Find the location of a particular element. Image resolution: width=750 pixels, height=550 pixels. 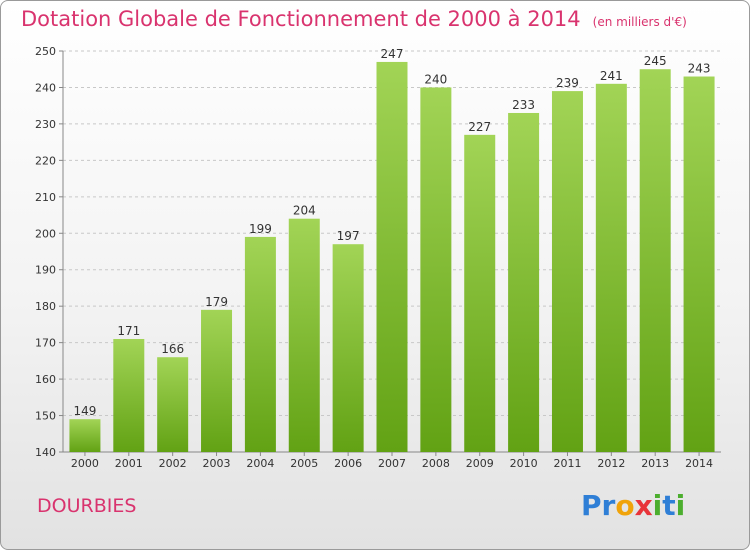

data-label: 199 is located at coordinates (260, 229).